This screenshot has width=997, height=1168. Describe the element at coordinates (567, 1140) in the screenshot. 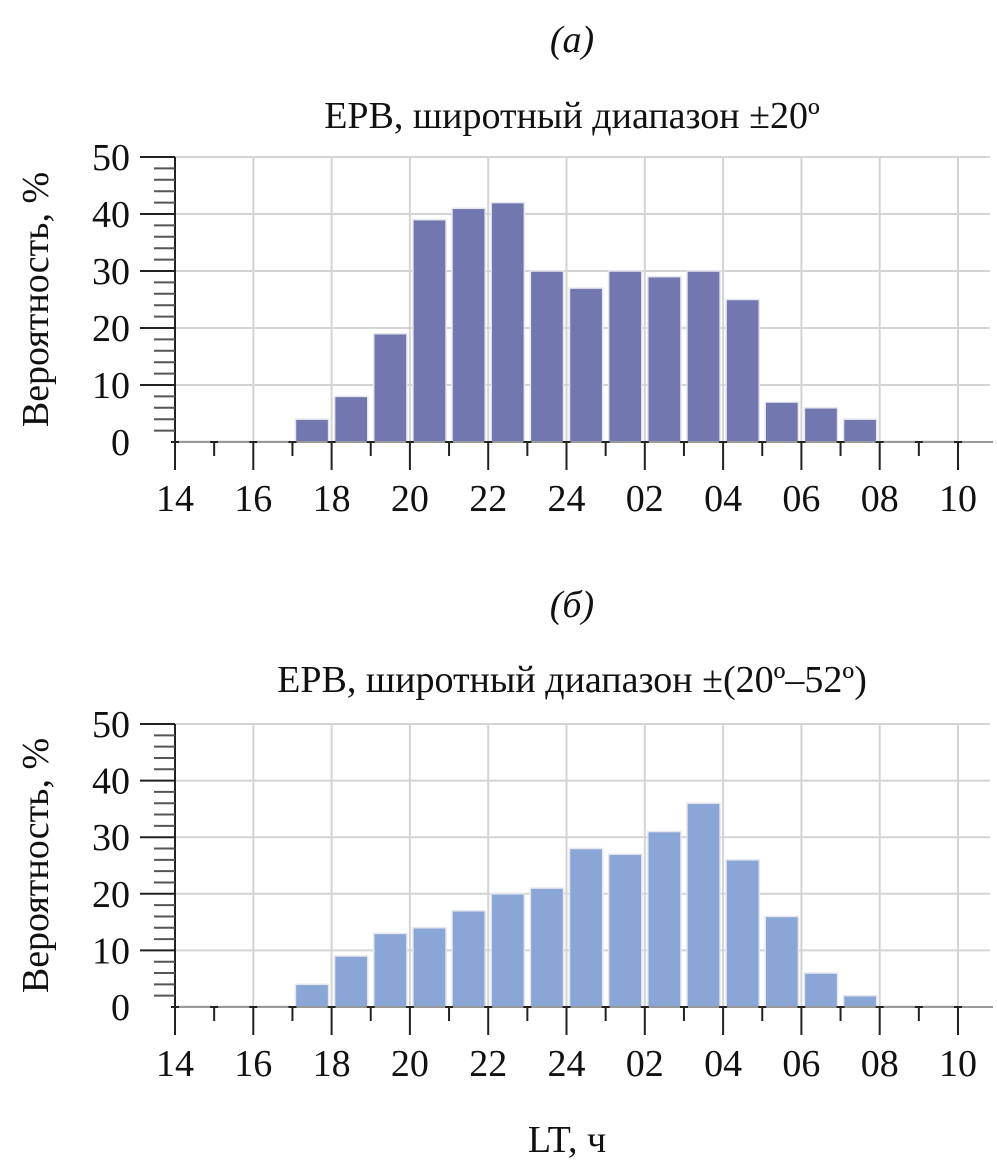

I see `x-axis-label: LT, ч` at that location.